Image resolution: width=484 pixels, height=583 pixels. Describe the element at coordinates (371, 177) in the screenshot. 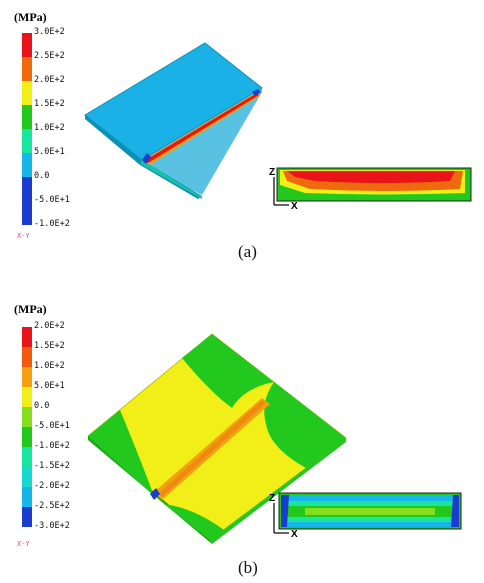

I see `section-red-zone` at that location.